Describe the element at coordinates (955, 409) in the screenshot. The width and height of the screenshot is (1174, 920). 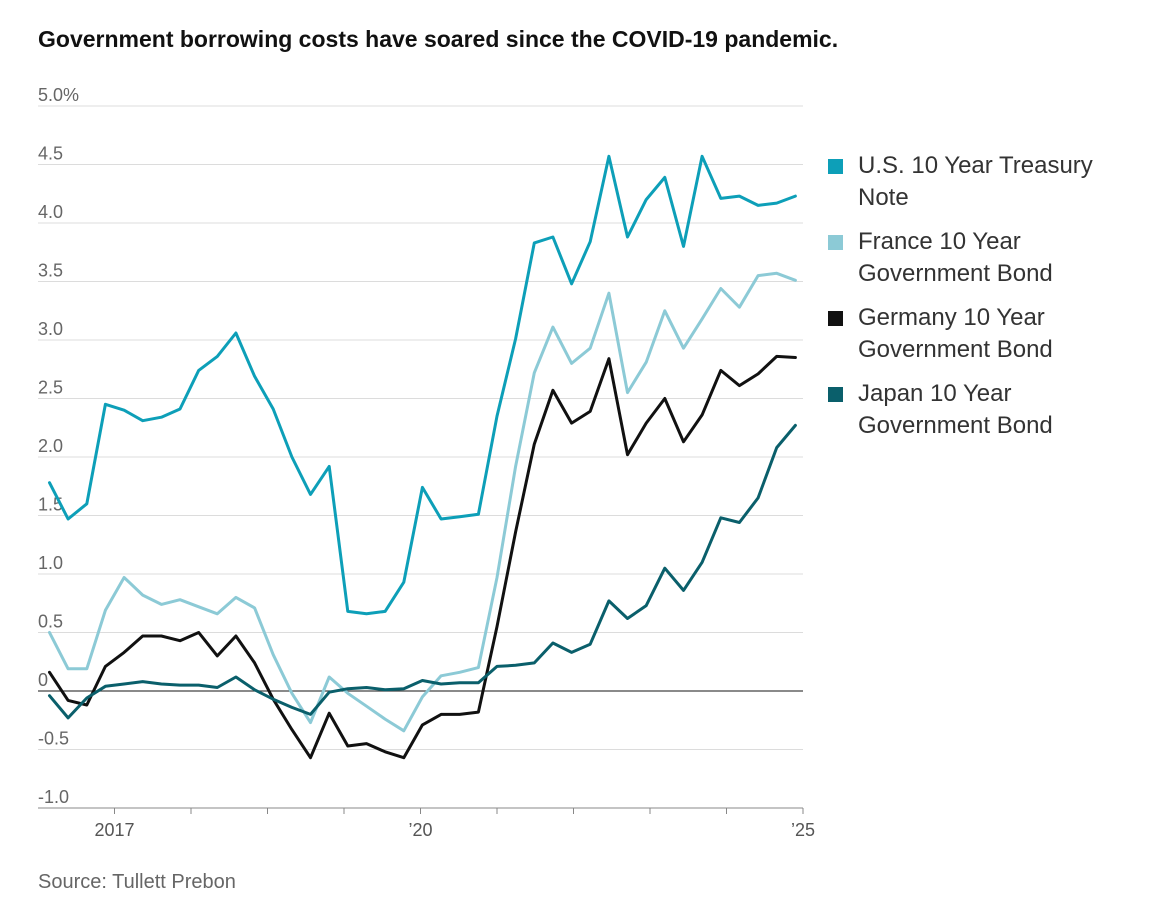
I see `legend-label-japan: Japan 10 Year Government Bond` at that location.